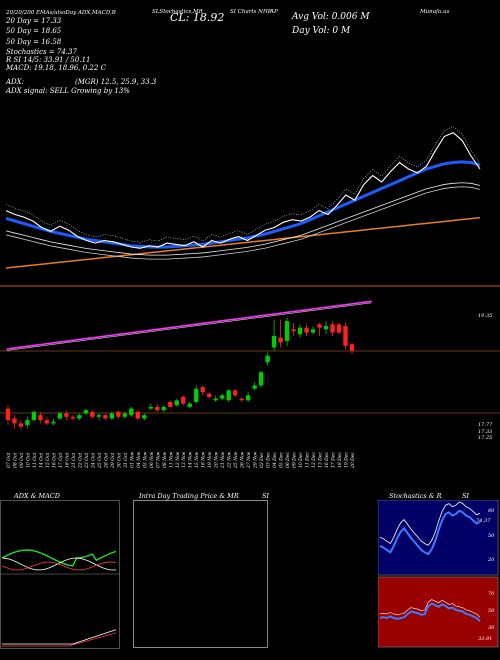 The height and width of the screenshot is (660, 500). I want to click on rsi-axis-70: 70, so click(491, 594).